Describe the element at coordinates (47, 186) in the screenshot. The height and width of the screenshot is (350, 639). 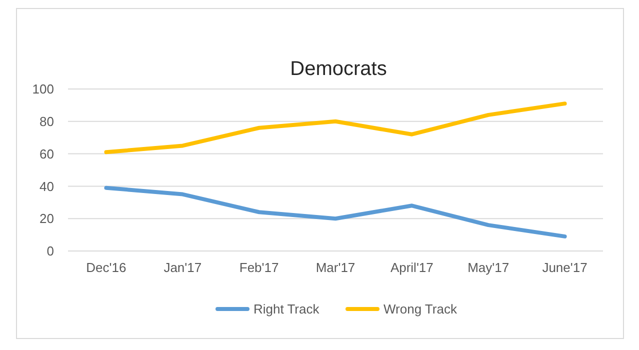
I see `y-tick-label: 40` at that location.